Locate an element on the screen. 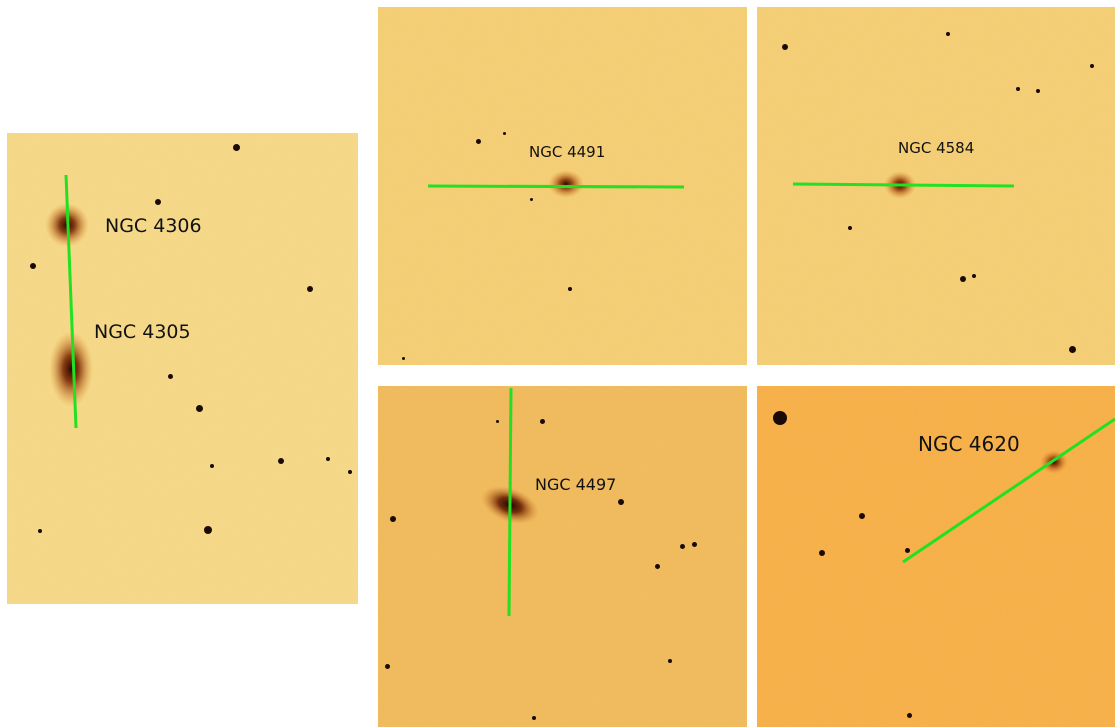 This screenshot has width=1115, height=727. galaxy-ngc4305 is located at coordinates (71, 369).